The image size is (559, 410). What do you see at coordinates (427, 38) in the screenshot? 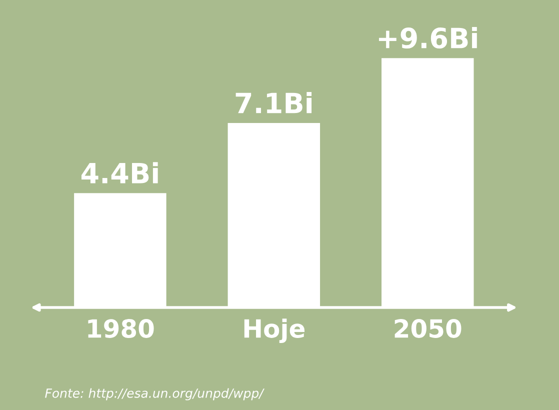
I see `data-label: +9.6Bi` at bounding box center [427, 38].